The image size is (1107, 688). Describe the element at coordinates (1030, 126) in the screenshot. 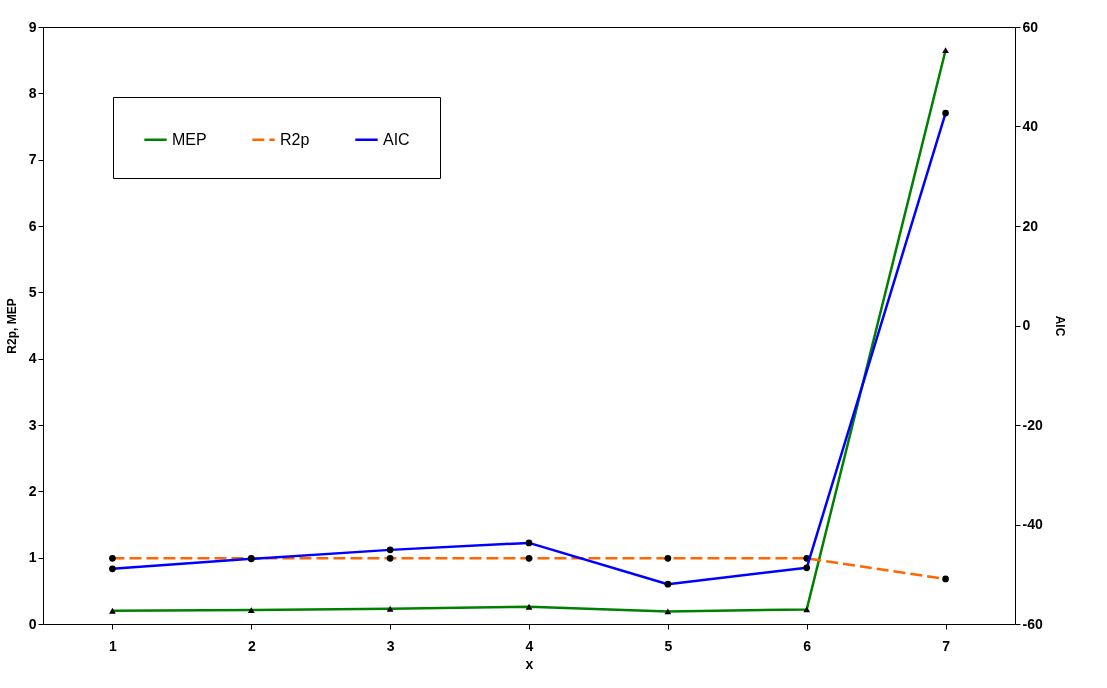

I see `y2-tick-label: 40` at that location.